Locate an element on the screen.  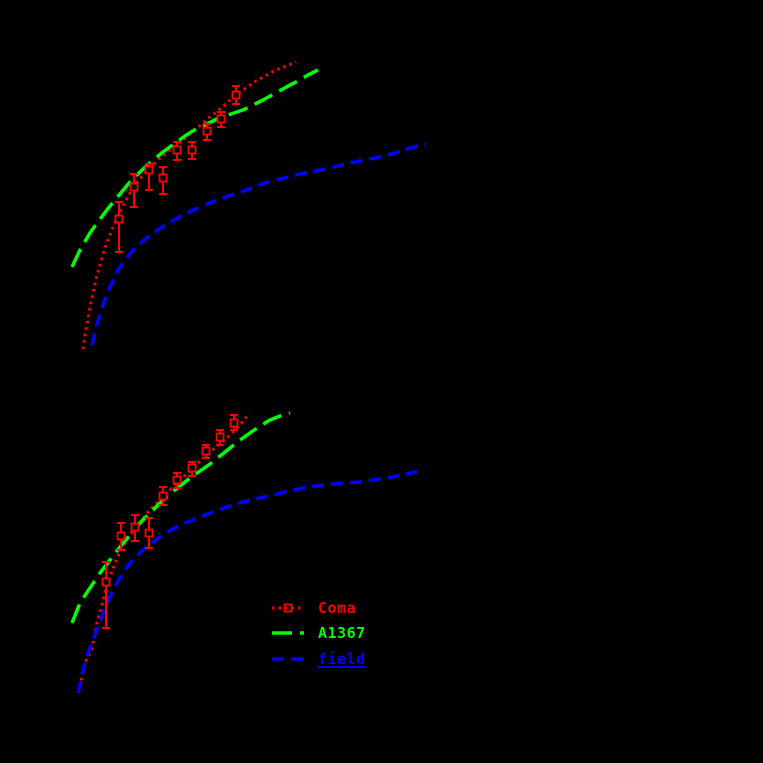
coma-data-points-top is located at coordinates (177, 169).